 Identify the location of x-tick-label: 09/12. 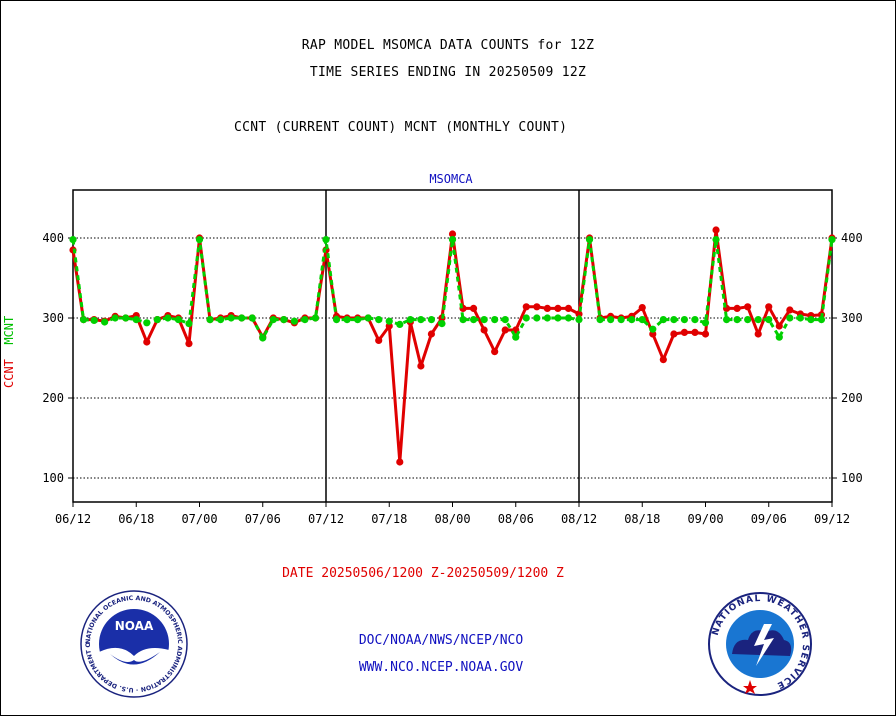
(832, 519).